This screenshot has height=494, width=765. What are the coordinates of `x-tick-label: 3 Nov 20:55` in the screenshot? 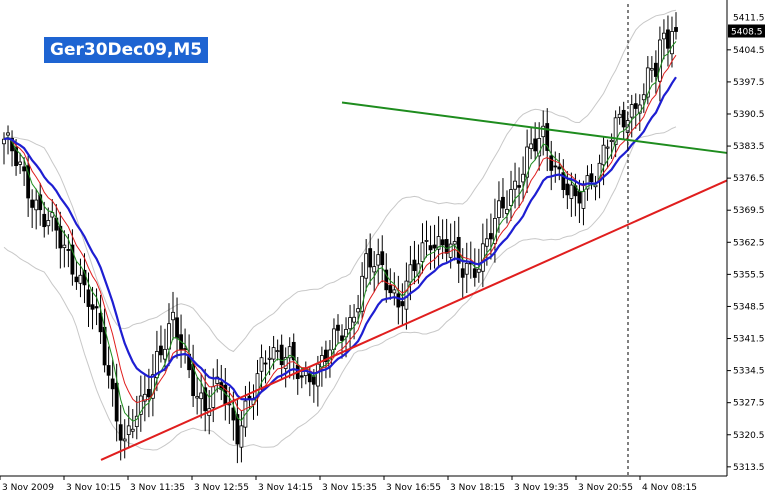 It's located at (605, 488).